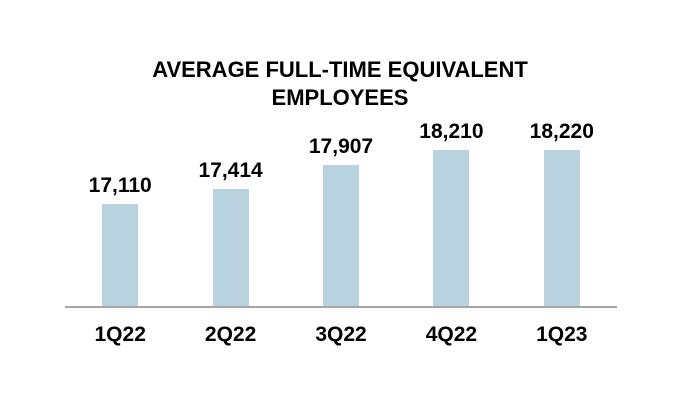 The height and width of the screenshot is (410, 680). What do you see at coordinates (341, 334) in the screenshot?
I see `category-label-3q22: 3Q22` at bounding box center [341, 334].